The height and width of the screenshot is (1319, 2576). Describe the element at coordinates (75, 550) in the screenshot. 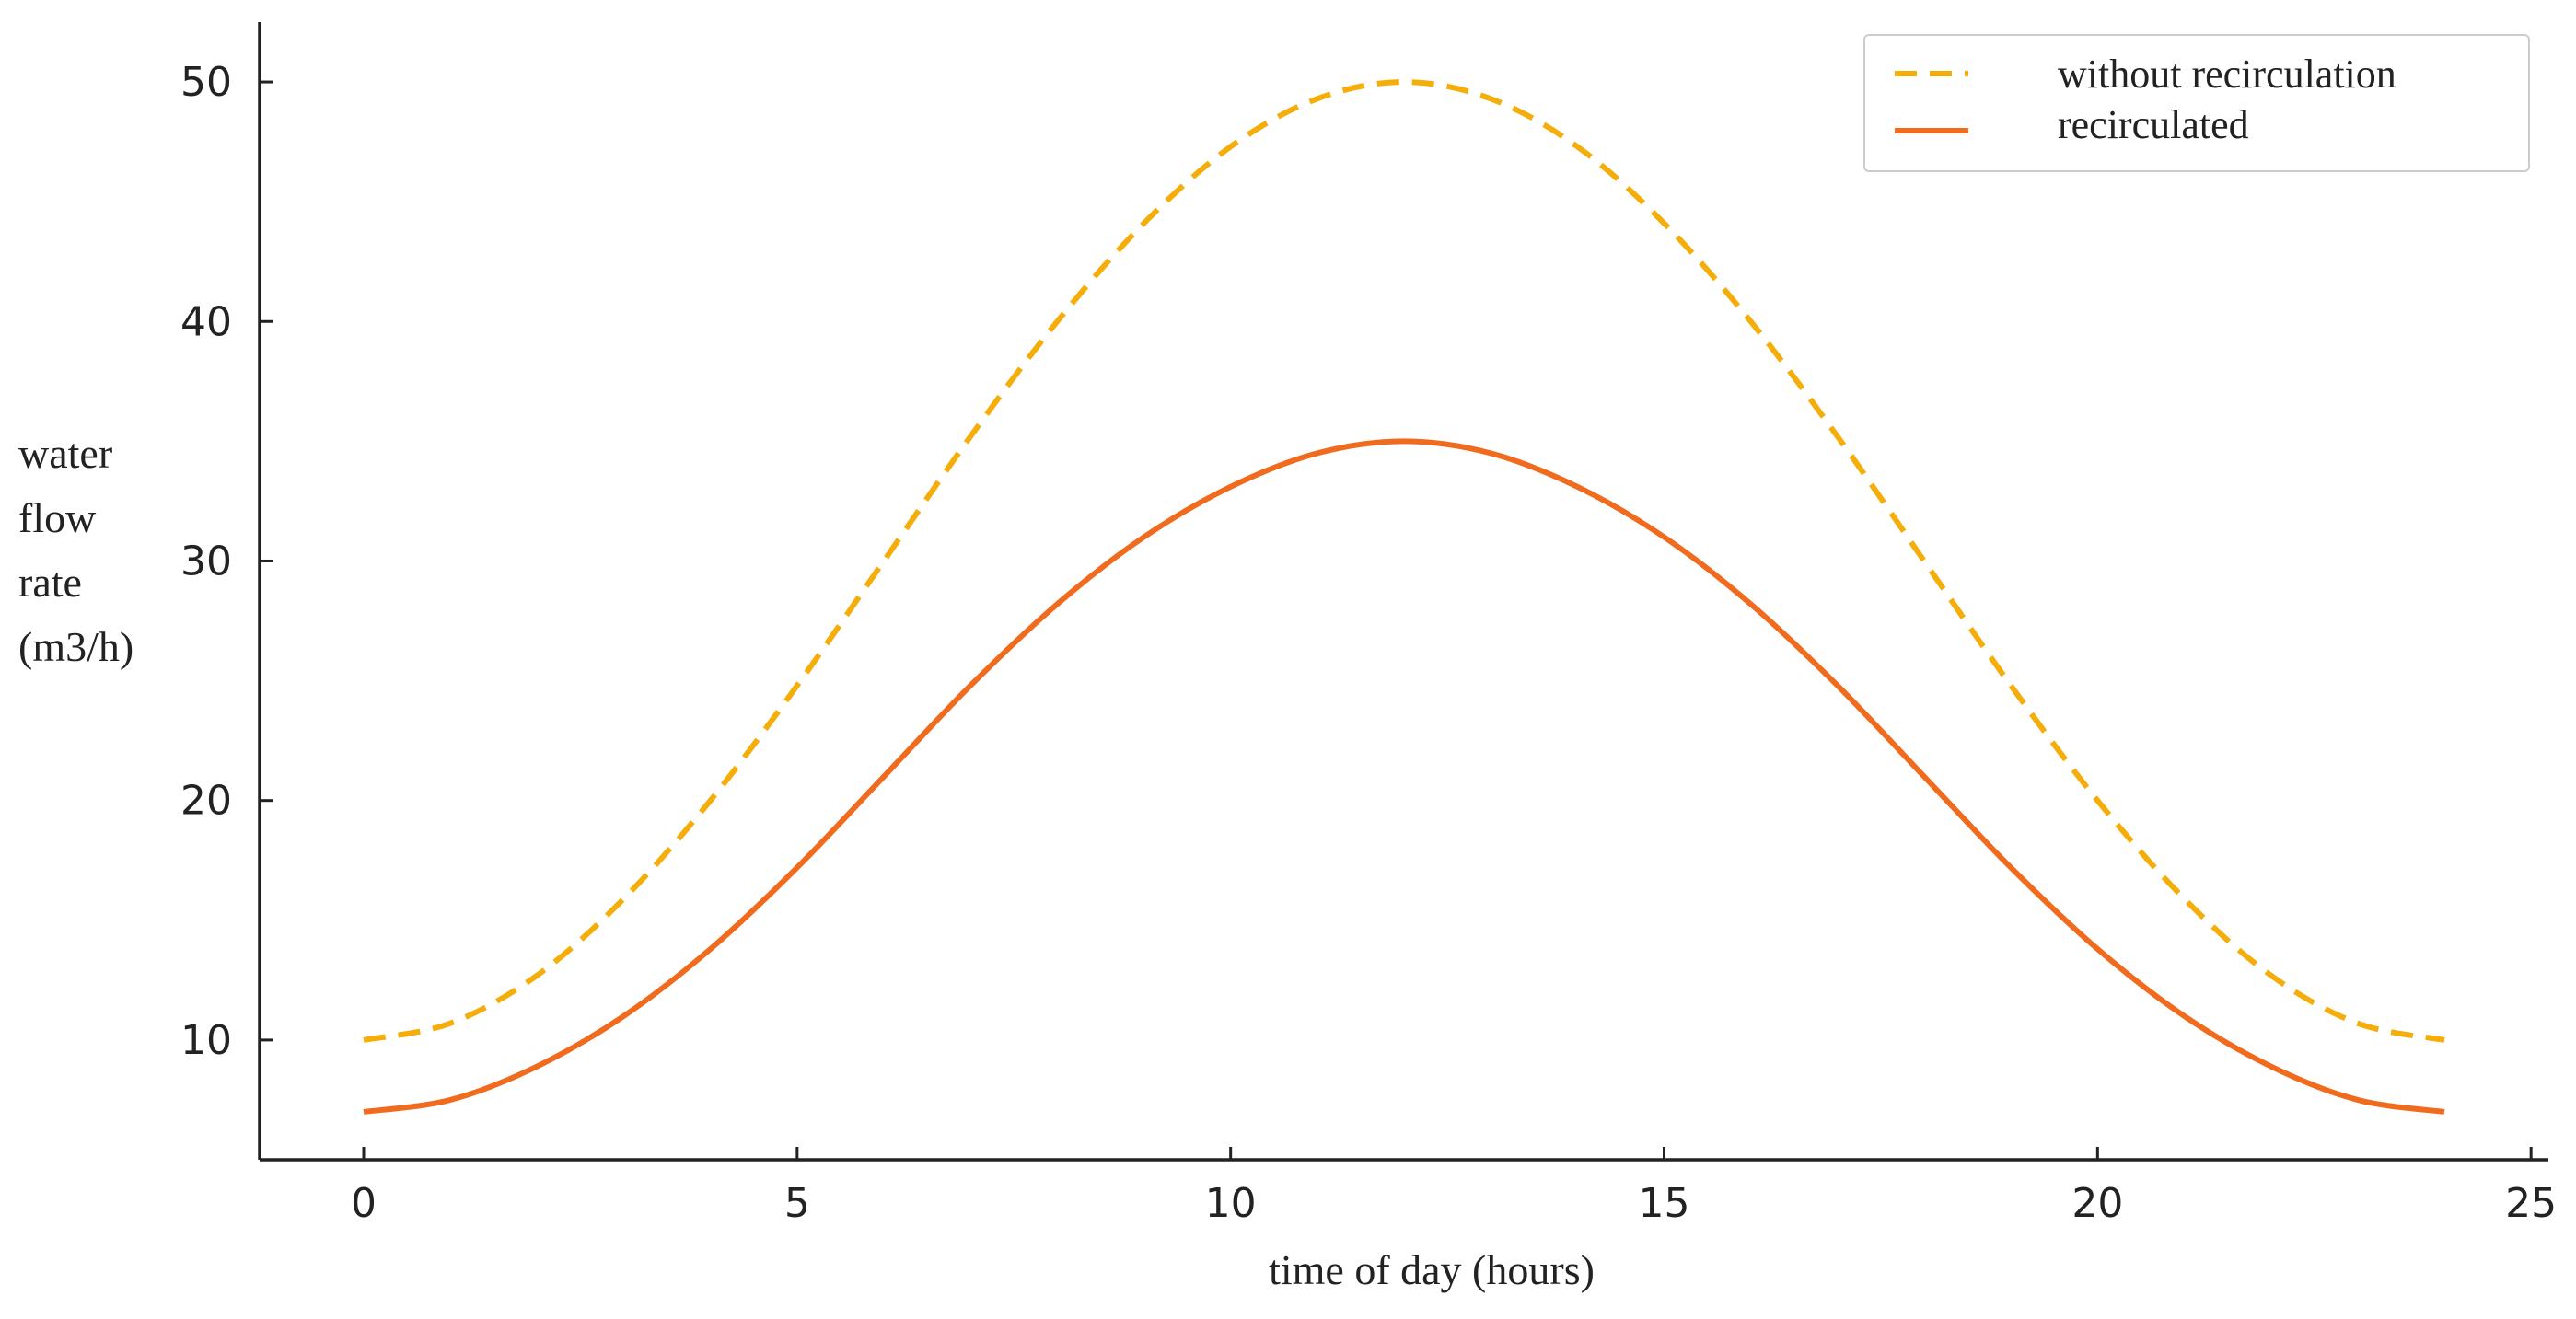

I see `y-axis-title: water flow rate (m3/h)` at that location.